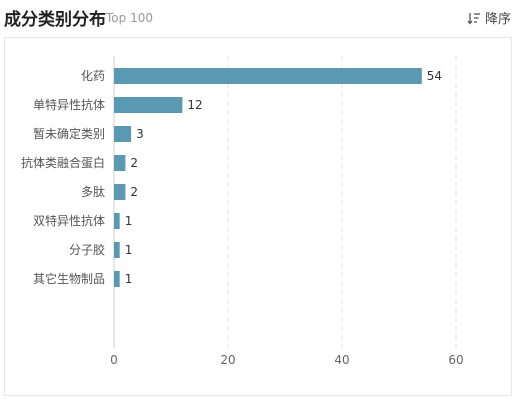  I want to click on sort-descending-icon, so click(474, 18).